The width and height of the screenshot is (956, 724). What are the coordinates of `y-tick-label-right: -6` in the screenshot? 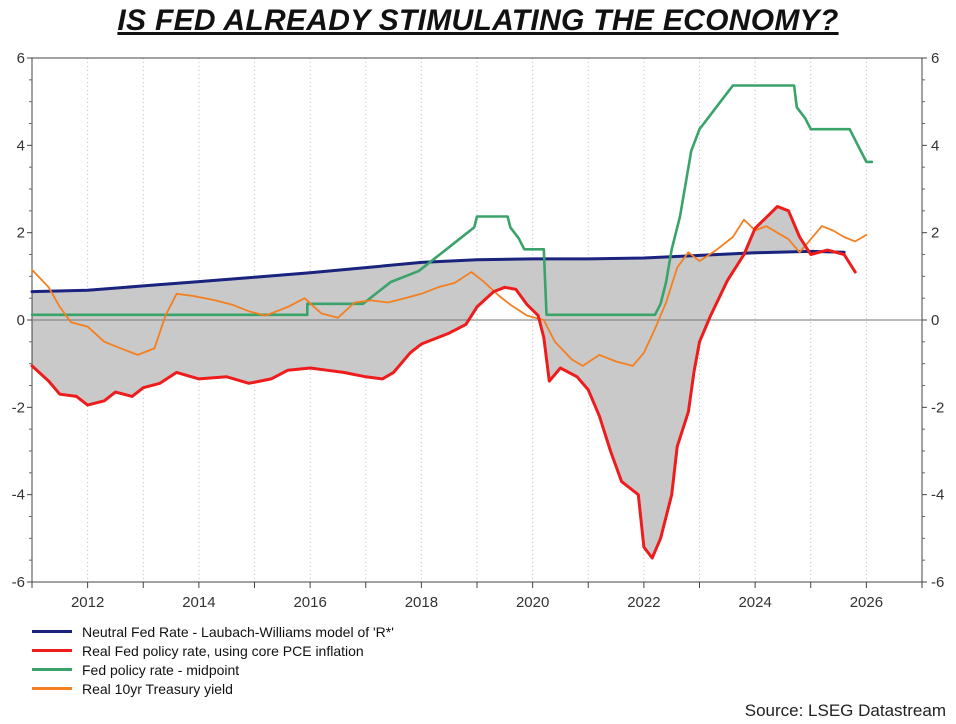 It's located at (937, 582).